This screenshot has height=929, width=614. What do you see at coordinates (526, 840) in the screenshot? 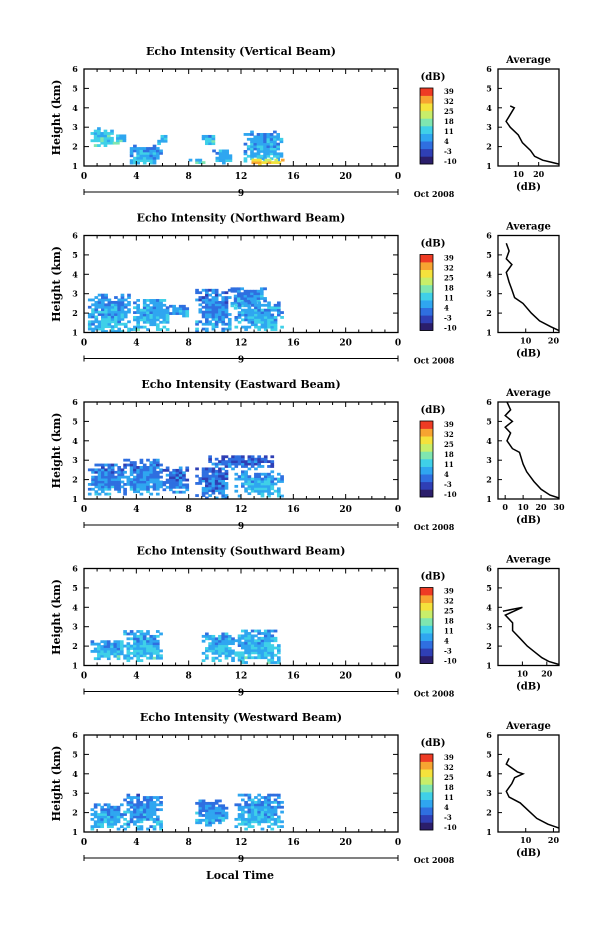
I see `avg-x-tick-label: 10` at bounding box center [526, 840].